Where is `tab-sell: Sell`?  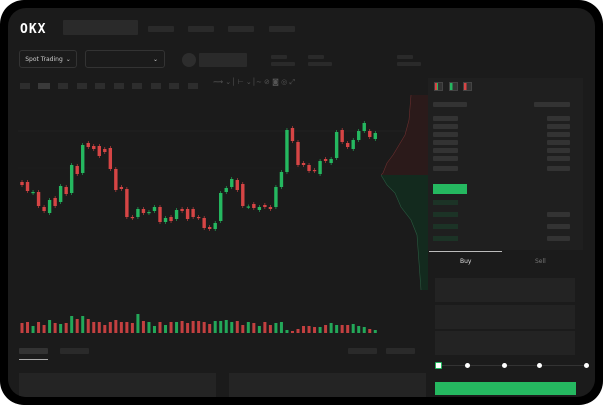
tab-sell: Sell is located at coordinates (540, 261).